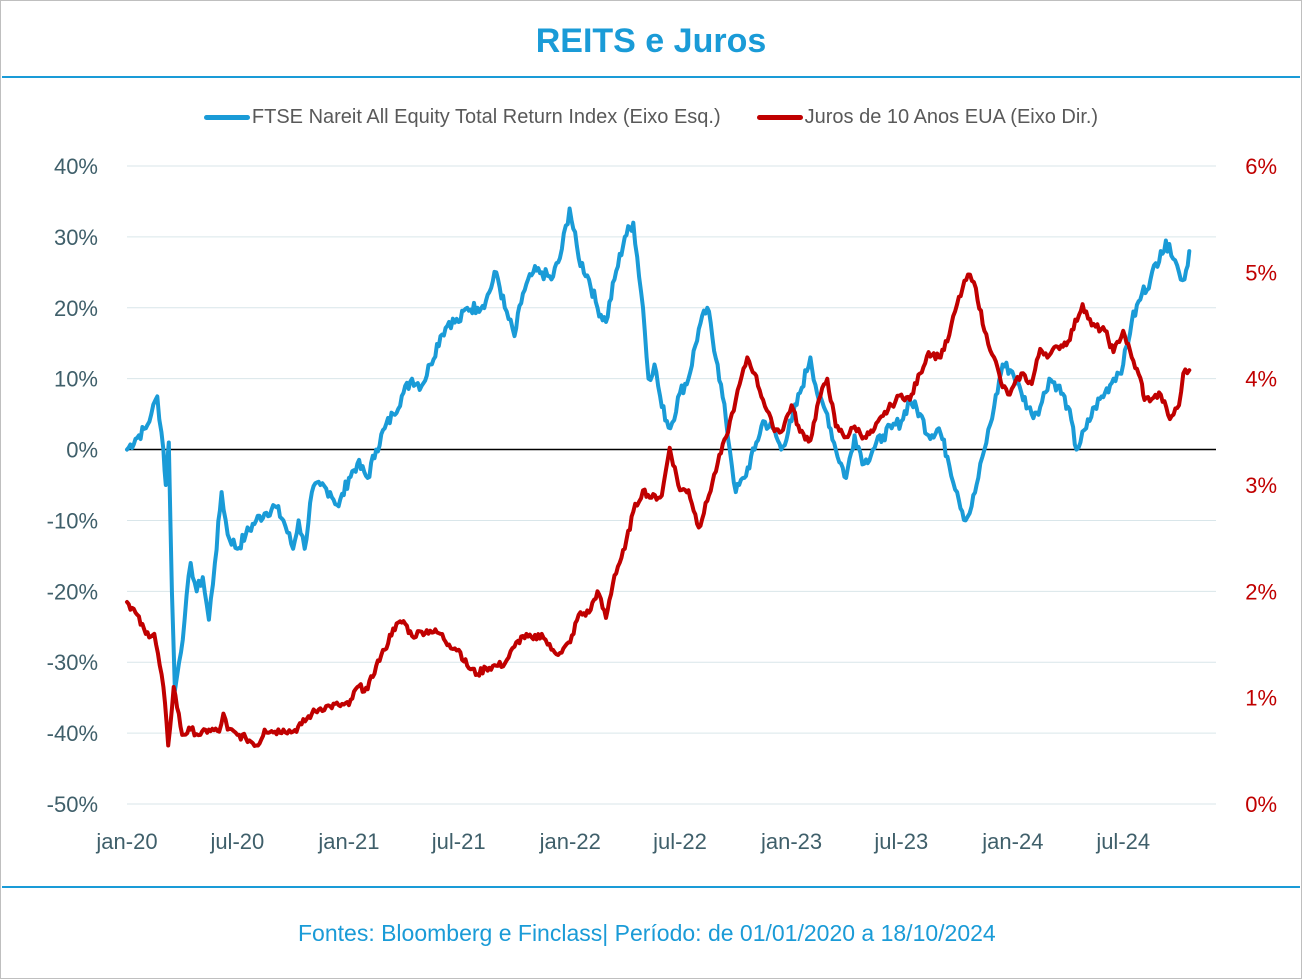 This screenshot has height=979, width=1302. Describe the element at coordinates (679, 841) in the screenshot. I see `x-tick-label: jul-22` at that location.